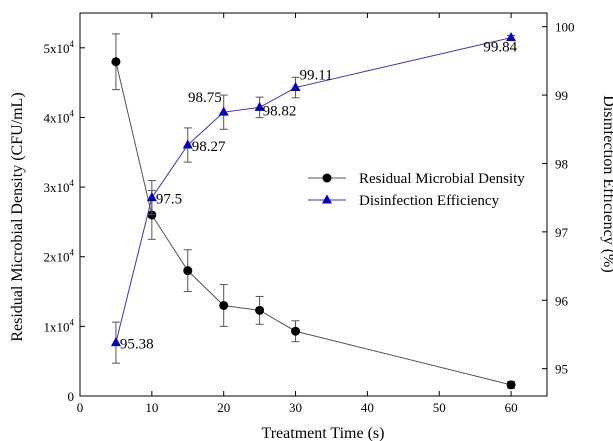 This screenshot has width=613, height=441. I want to click on x-tick-label: 60, so click(511, 407).